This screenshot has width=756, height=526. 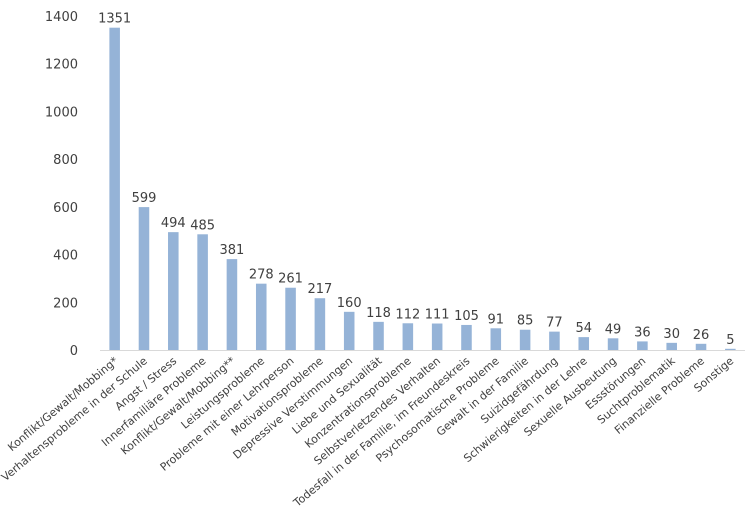 What do you see at coordinates (613, 329) in the screenshot?
I see `data-label: 49` at bounding box center [613, 329].